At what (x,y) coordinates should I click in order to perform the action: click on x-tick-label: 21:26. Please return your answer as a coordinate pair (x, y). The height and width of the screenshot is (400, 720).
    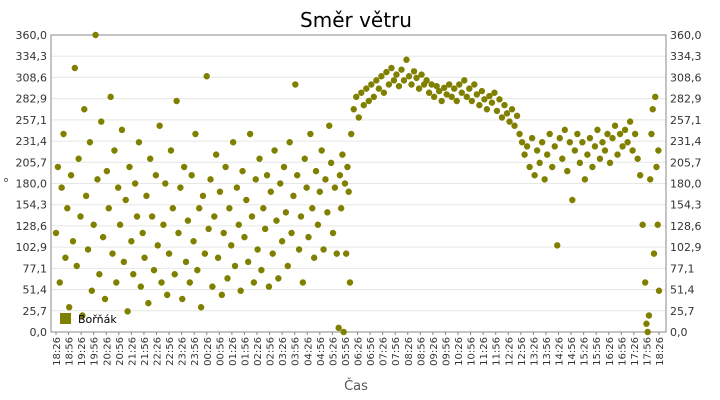
    Looking at the image, I should click on (132, 351).